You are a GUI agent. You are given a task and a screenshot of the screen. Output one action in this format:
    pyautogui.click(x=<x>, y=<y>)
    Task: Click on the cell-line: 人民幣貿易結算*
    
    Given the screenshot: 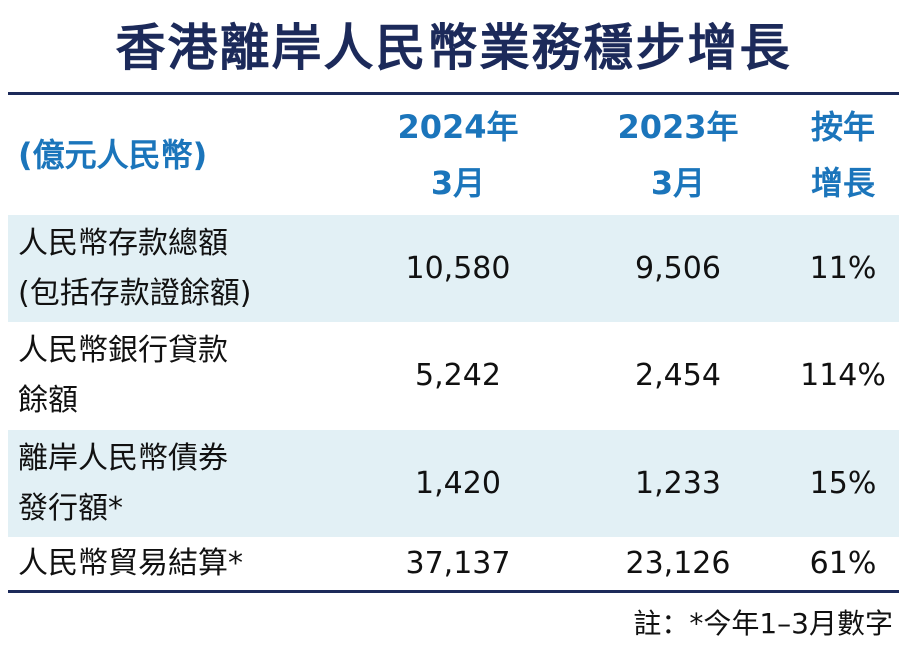 What is the action you would take?
    pyautogui.click(x=130, y=563)
    